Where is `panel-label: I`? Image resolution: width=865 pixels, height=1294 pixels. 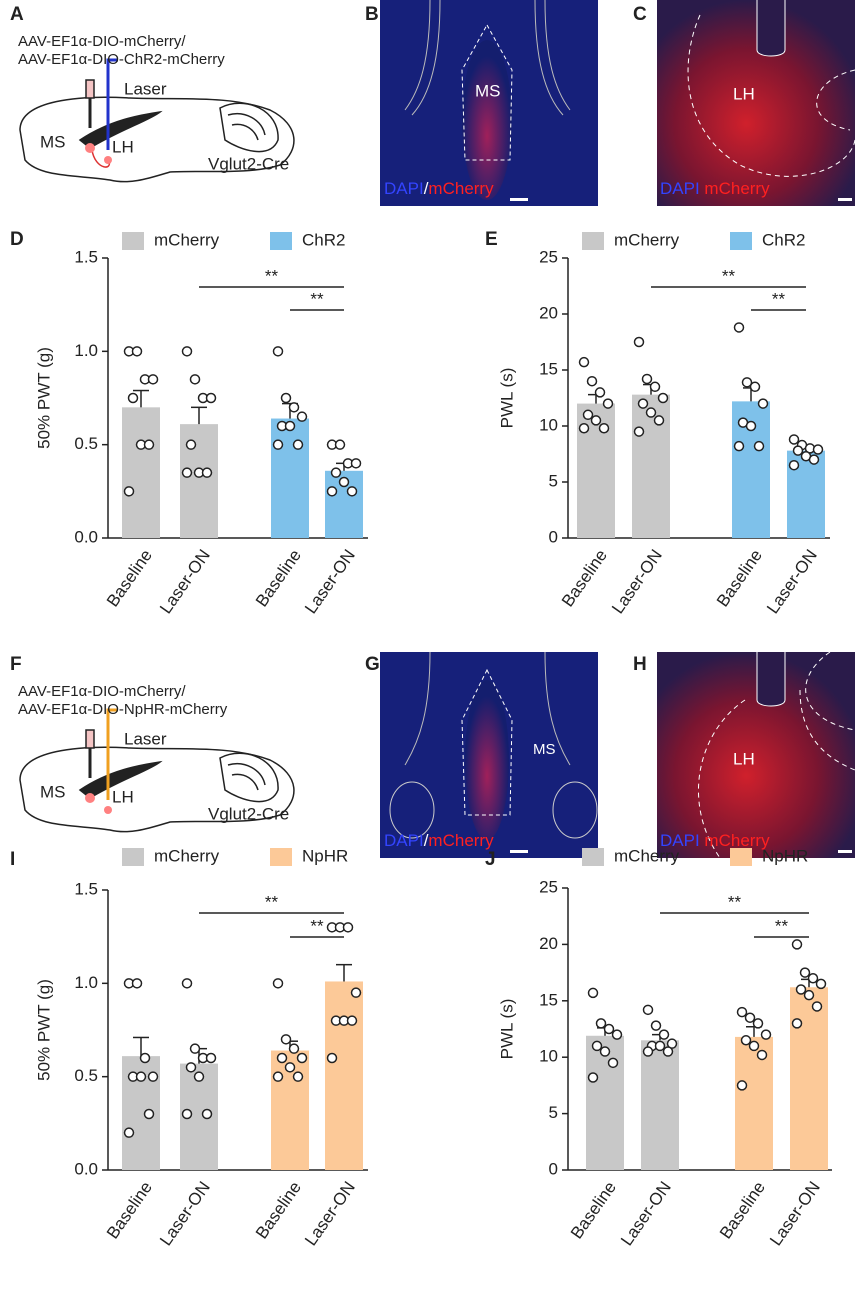
panel-label: I is located at coordinates (12, 859).